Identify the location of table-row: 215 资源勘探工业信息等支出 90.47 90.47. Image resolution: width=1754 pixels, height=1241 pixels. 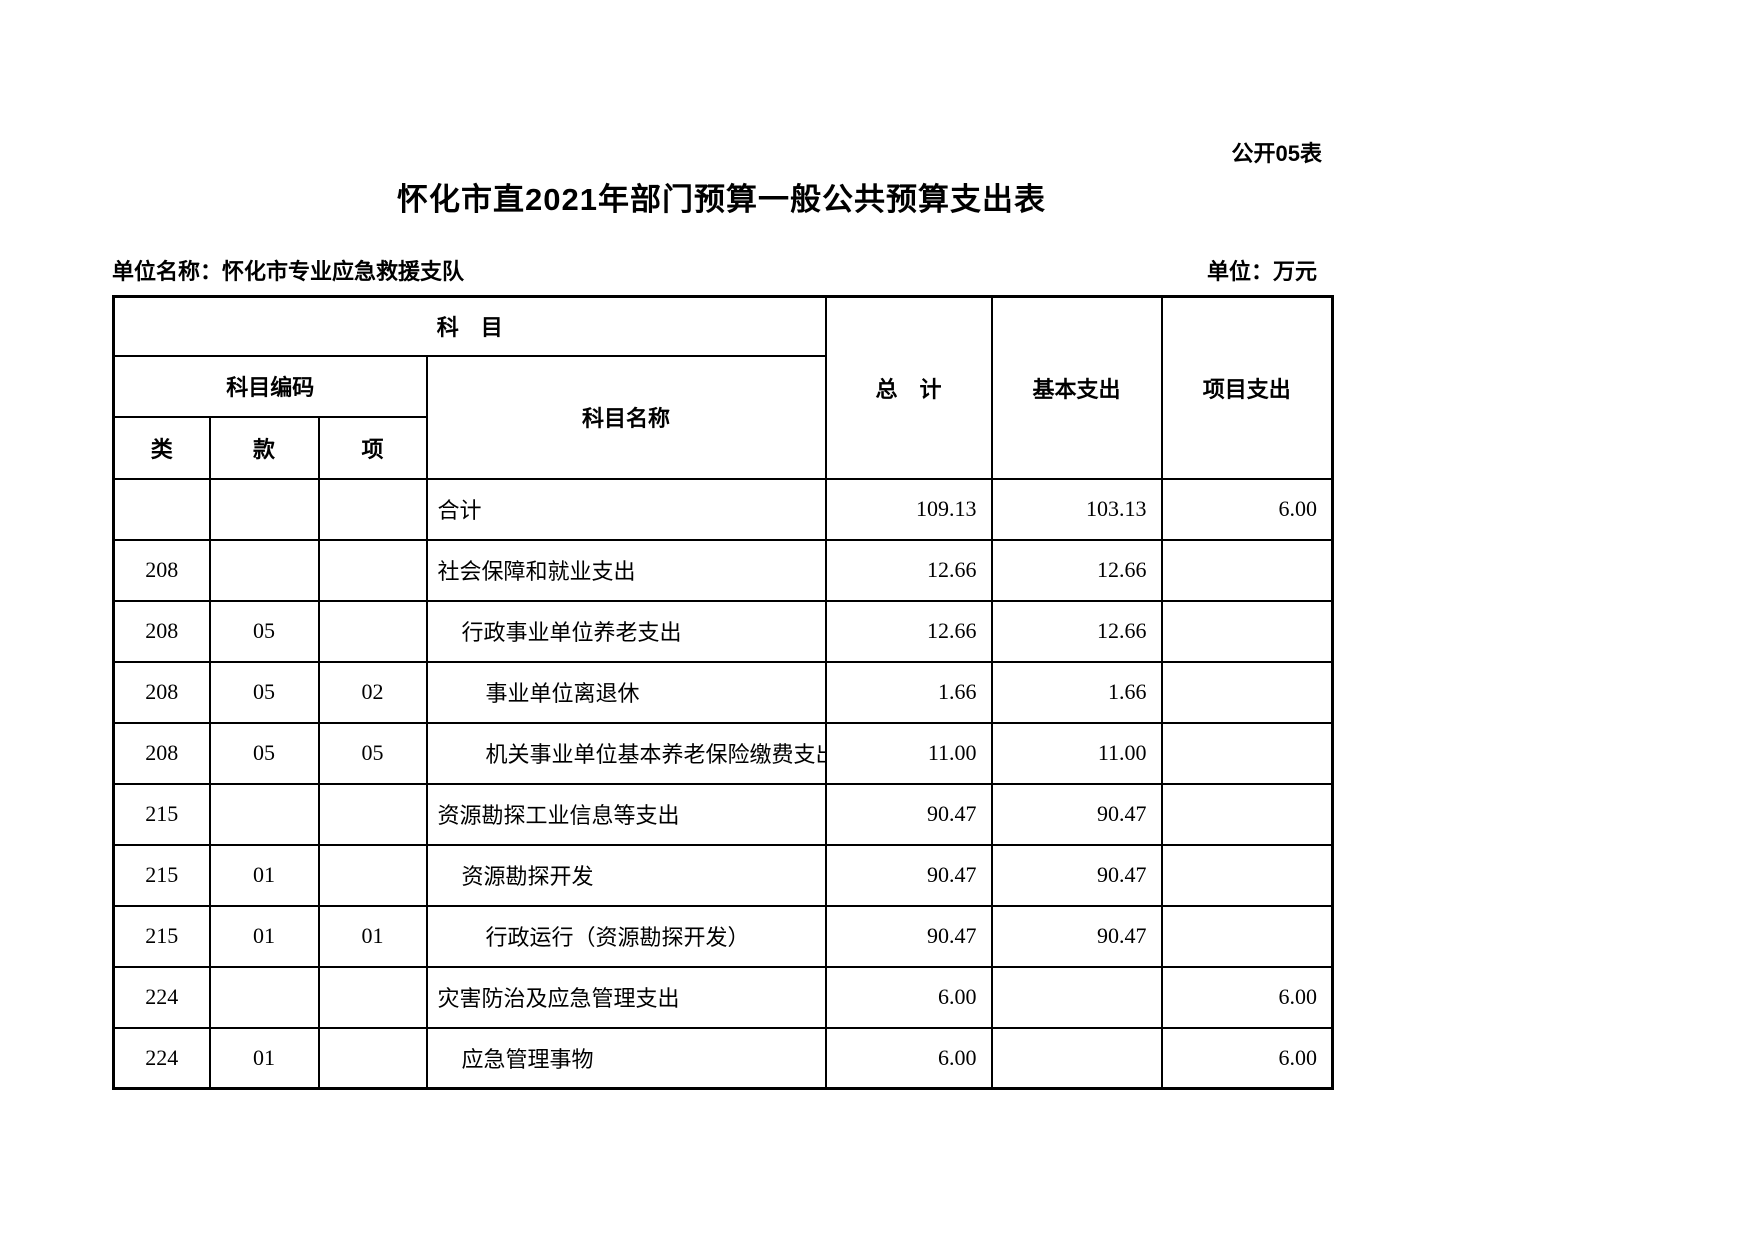
(723, 814).